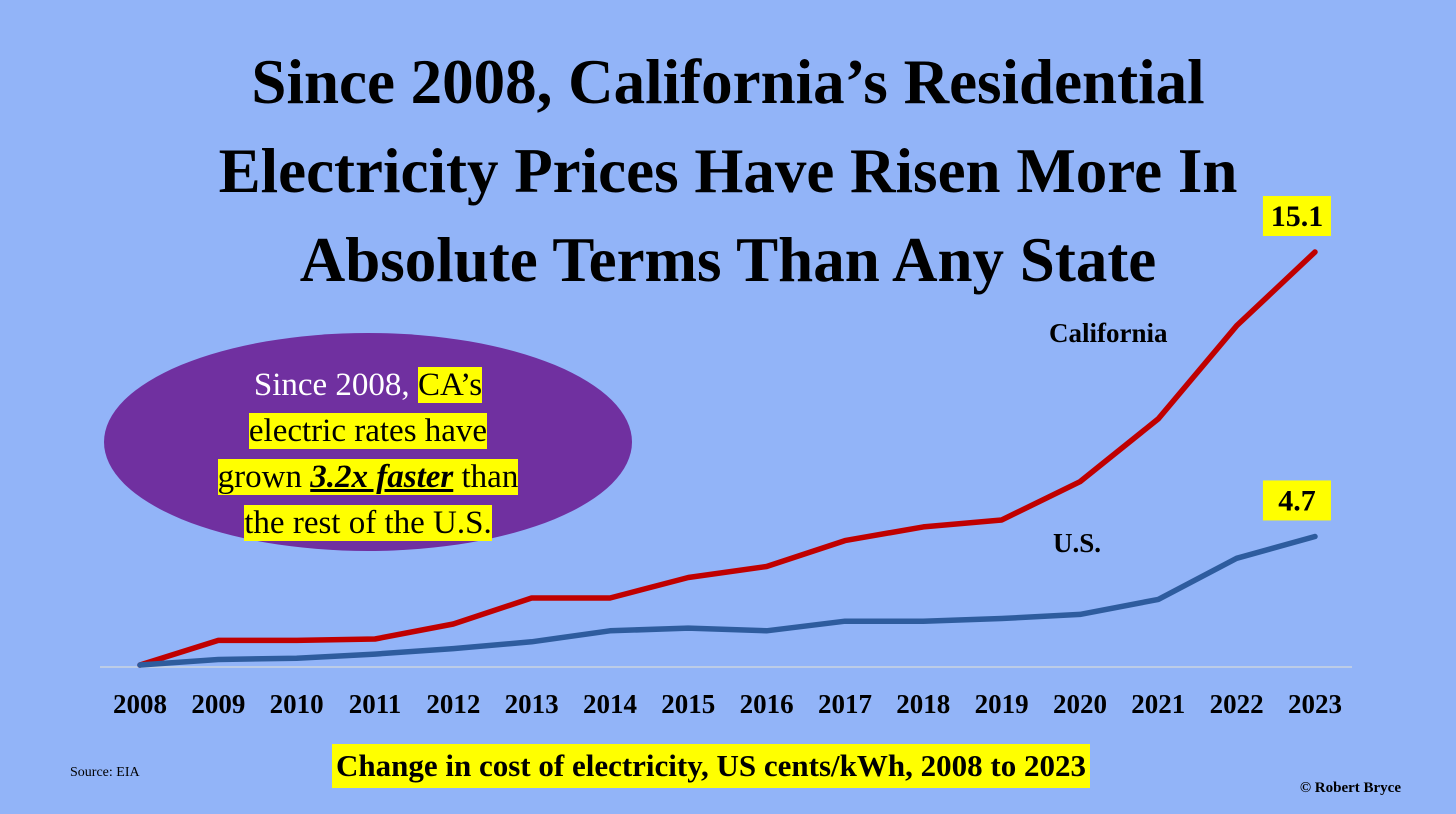 The image size is (1456, 814). Describe the element at coordinates (1315, 704) in the screenshot. I see `x-tick-label-2023: 2023` at that location.